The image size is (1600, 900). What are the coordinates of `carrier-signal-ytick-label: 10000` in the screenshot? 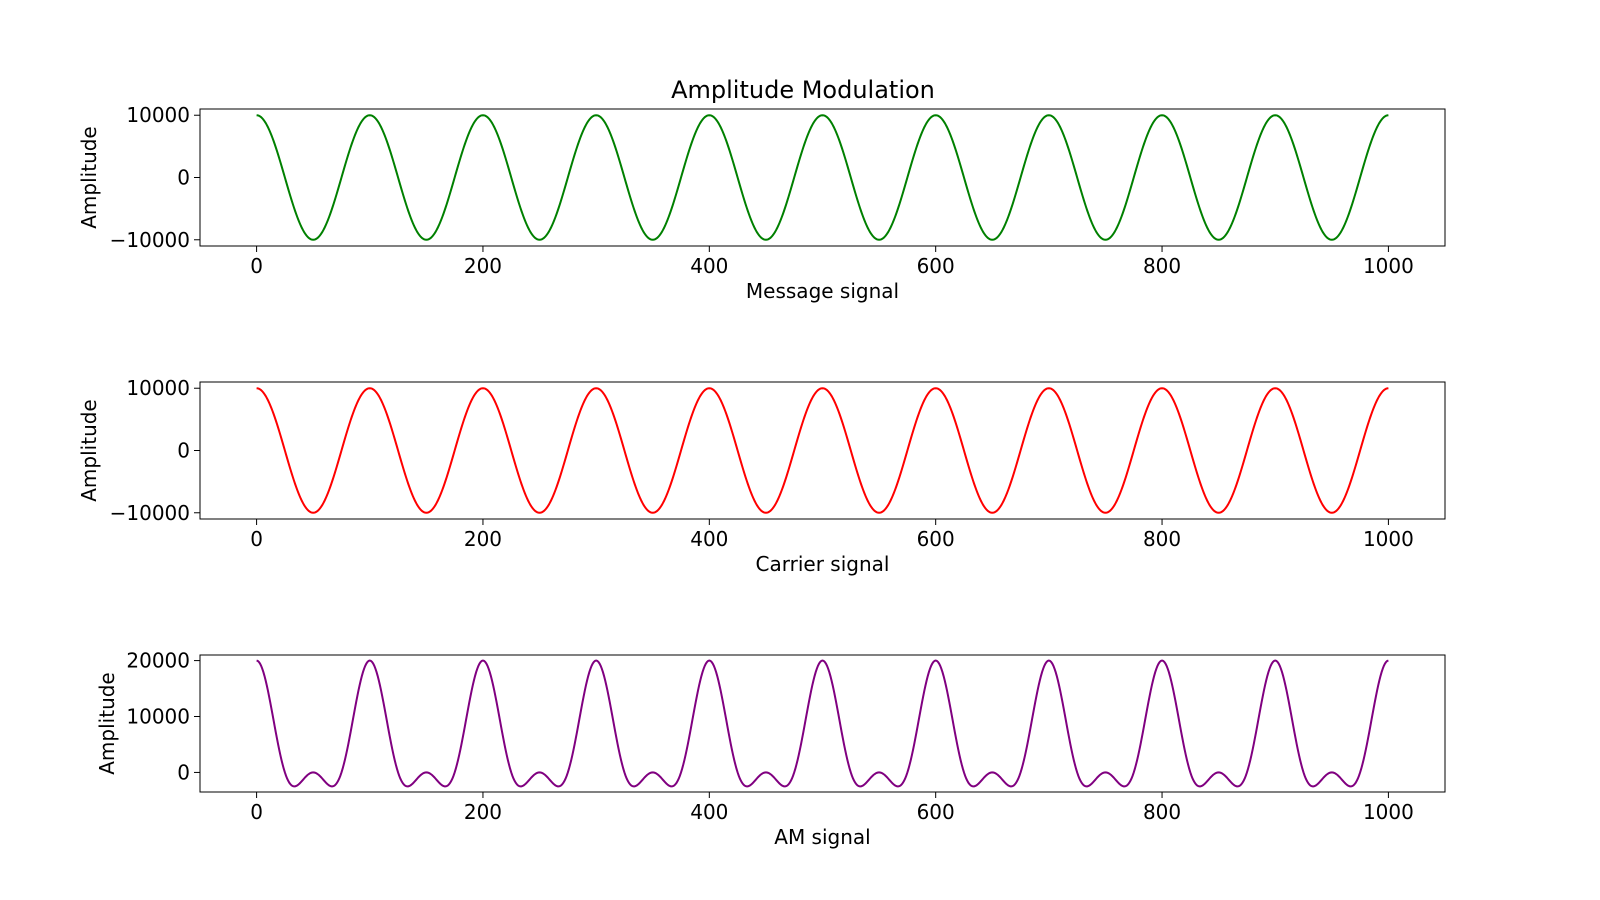 It's located at (158, 388).